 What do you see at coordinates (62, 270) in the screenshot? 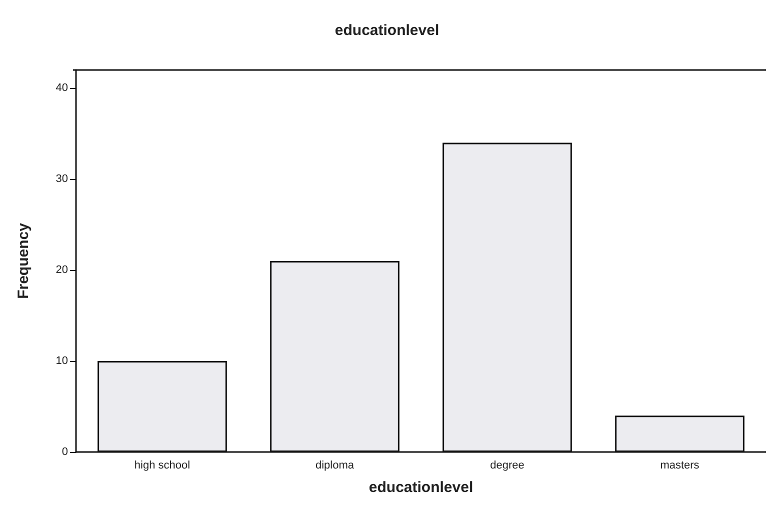
I see `y-tick-label: 20` at bounding box center [62, 270].